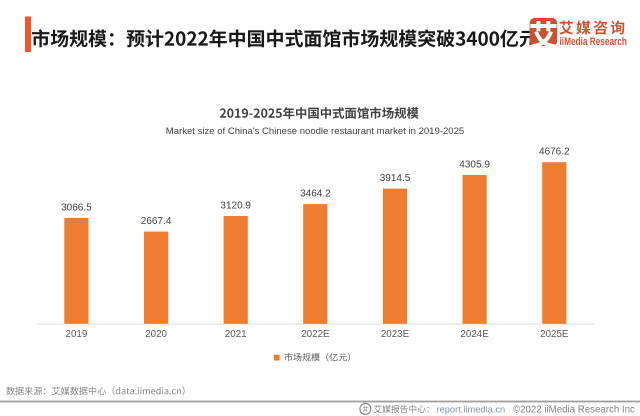 This screenshot has width=640, height=416. What do you see at coordinates (77, 334) in the screenshot?
I see `svg-text: 2019` at bounding box center [77, 334].